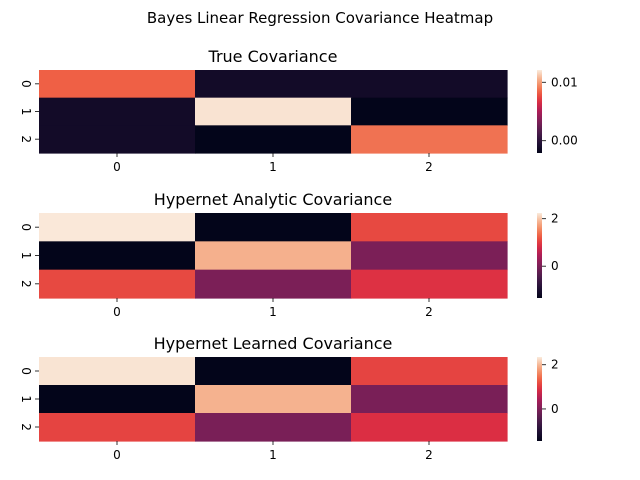  I want to click on panel-title: Hypernet Learned Covariance, so click(273, 343).